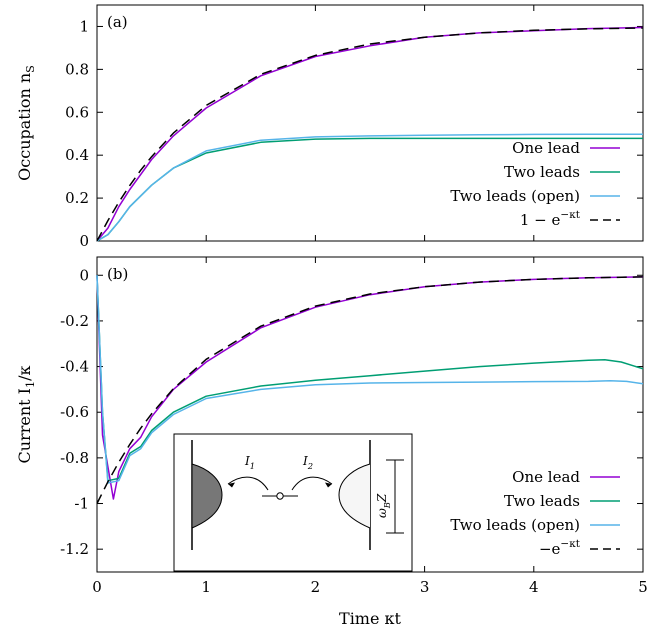 This screenshot has width=672, height=635. I want to click on y-tick-label: 0.4, so click(77, 155).